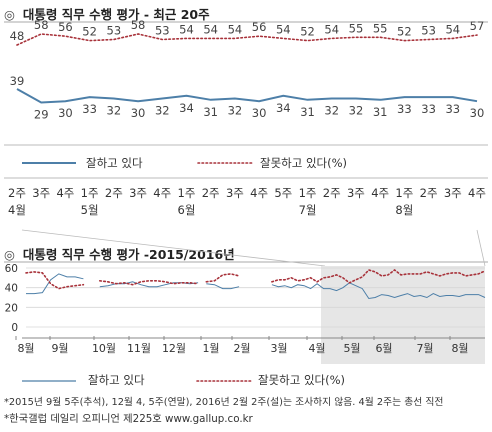 The height and width of the screenshot is (432, 492). I want to click on x-tick-label-month: 12월, so click(174, 348).